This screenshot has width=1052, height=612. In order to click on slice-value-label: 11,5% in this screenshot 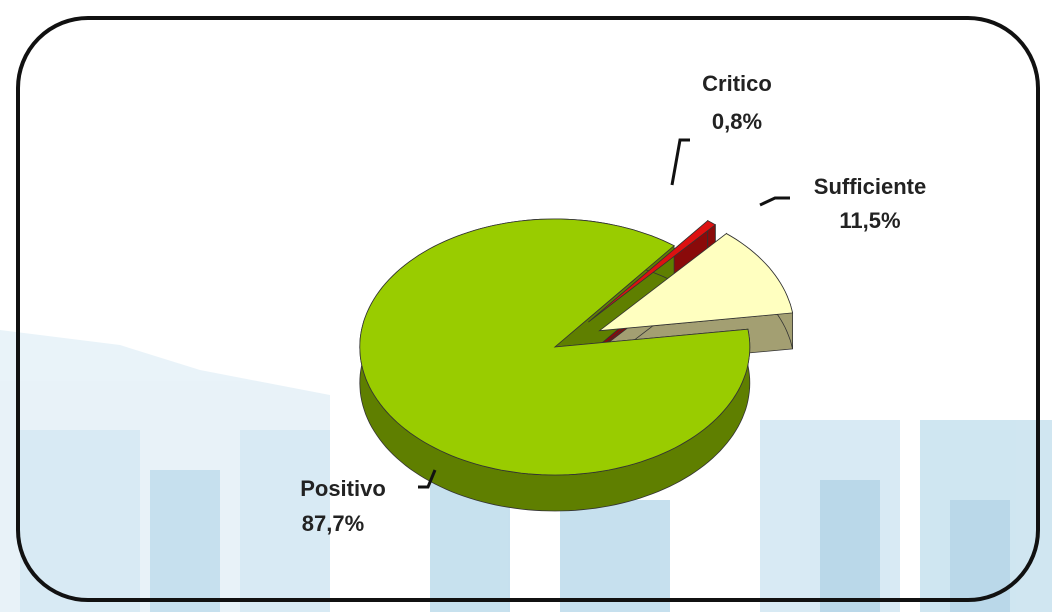, I will do `click(869, 220)`.